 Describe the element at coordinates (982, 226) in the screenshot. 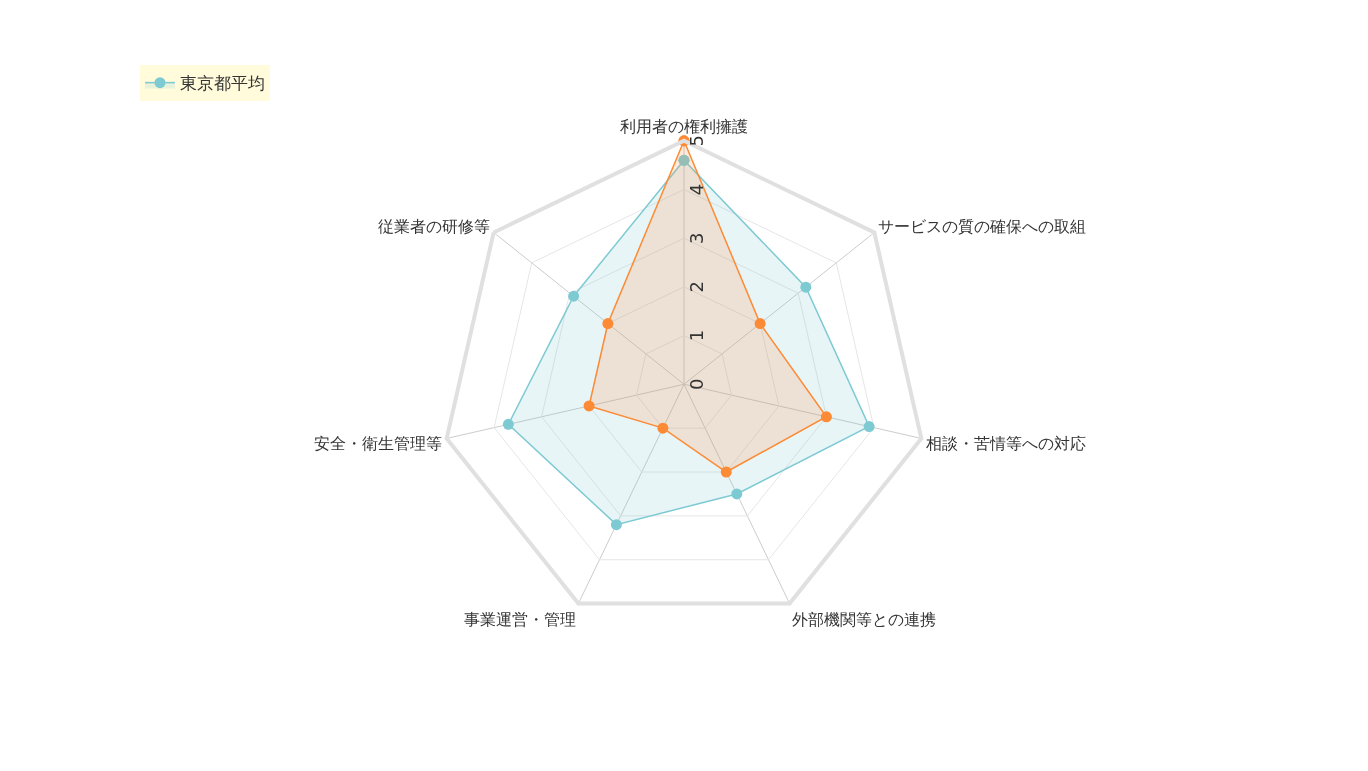

I see `spoke-label: サービスの質の確保への取組` at that location.